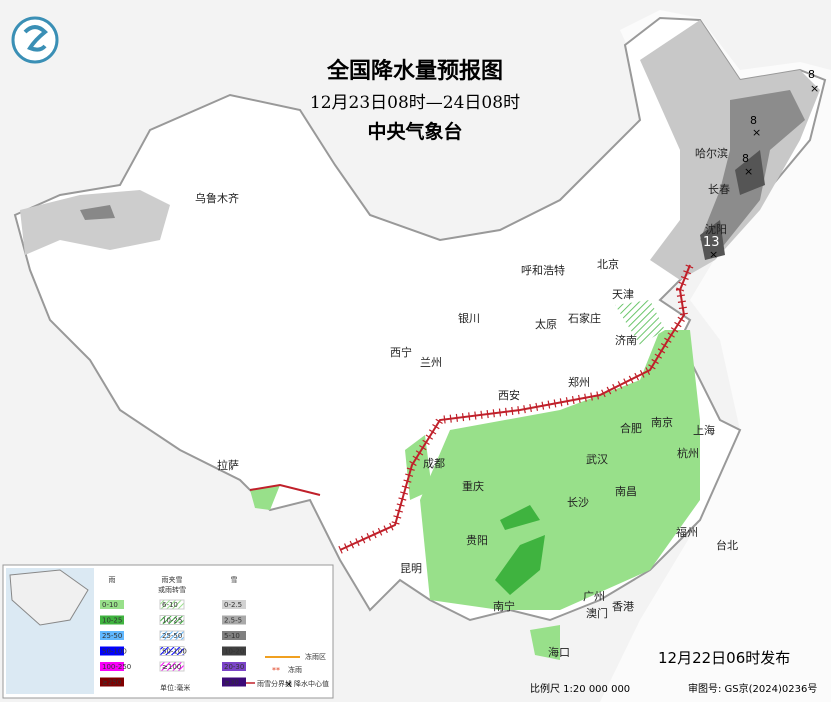  What do you see at coordinates (559, 652) in the screenshot?
I see `city: 海口` at bounding box center [559, 652].